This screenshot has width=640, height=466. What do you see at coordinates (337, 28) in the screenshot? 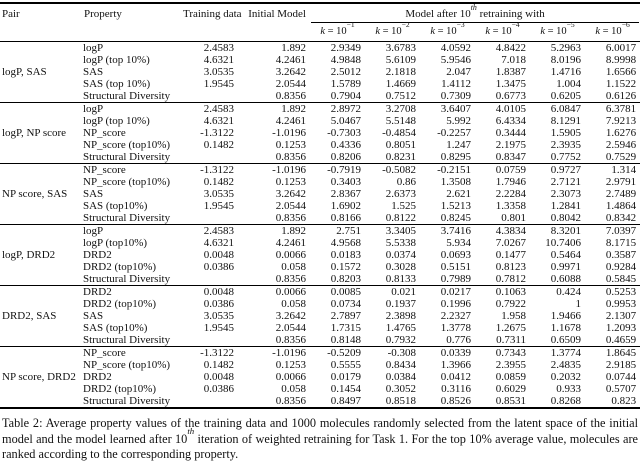
I see `k-column-header: k = 10−1` at bounding box center [337, 28].